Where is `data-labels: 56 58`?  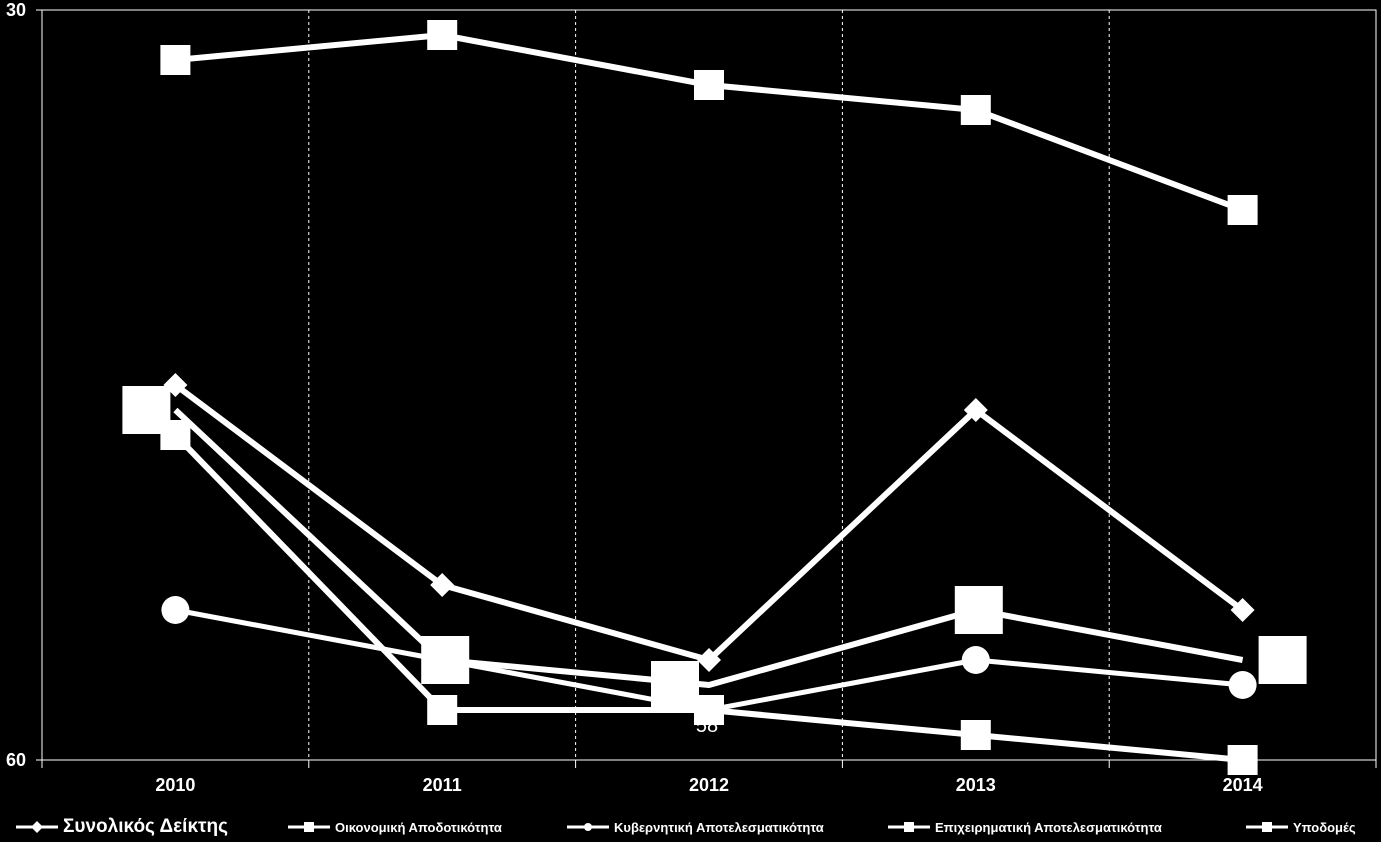
data-labels: 56 58 is located at coordinates (573, 701).